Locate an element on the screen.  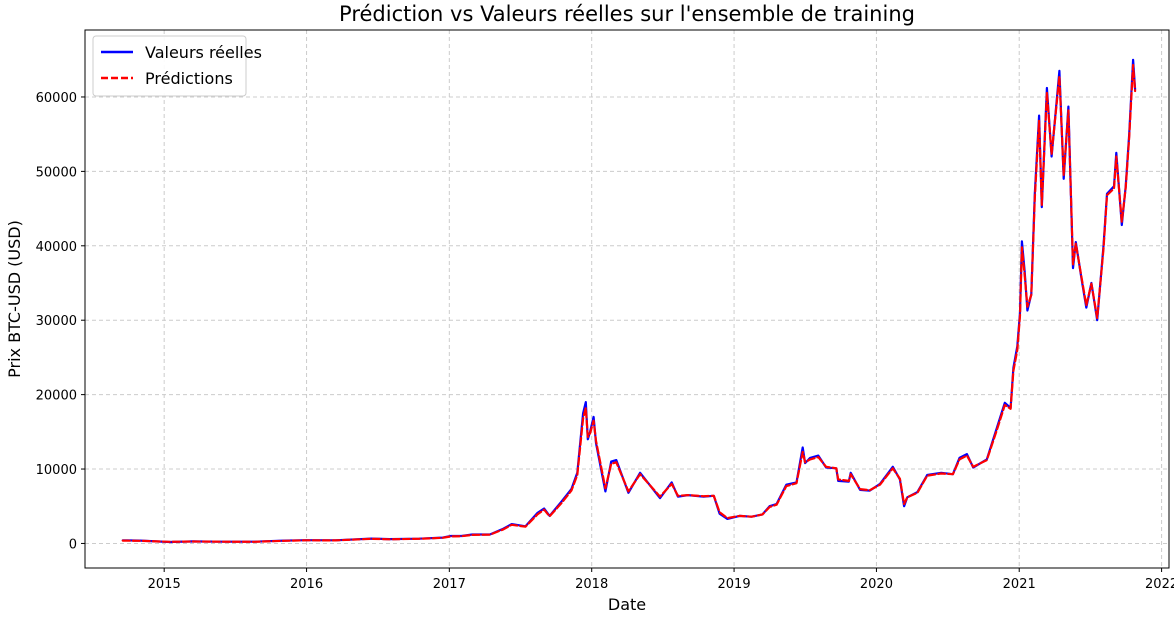
x-tick-label: 2020 is located at coordinates (876, 584).